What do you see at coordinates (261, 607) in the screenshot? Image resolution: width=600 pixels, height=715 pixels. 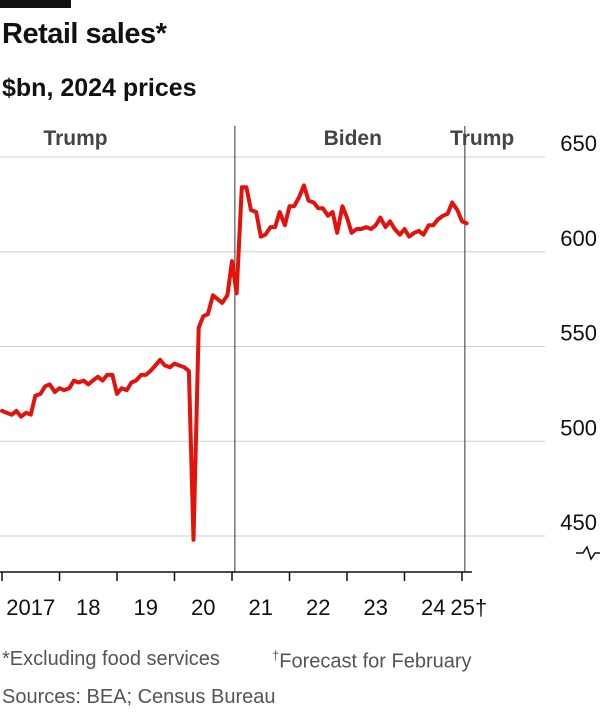 I see `x-tick-label-2021: 21` at bounding box center [261, 607].